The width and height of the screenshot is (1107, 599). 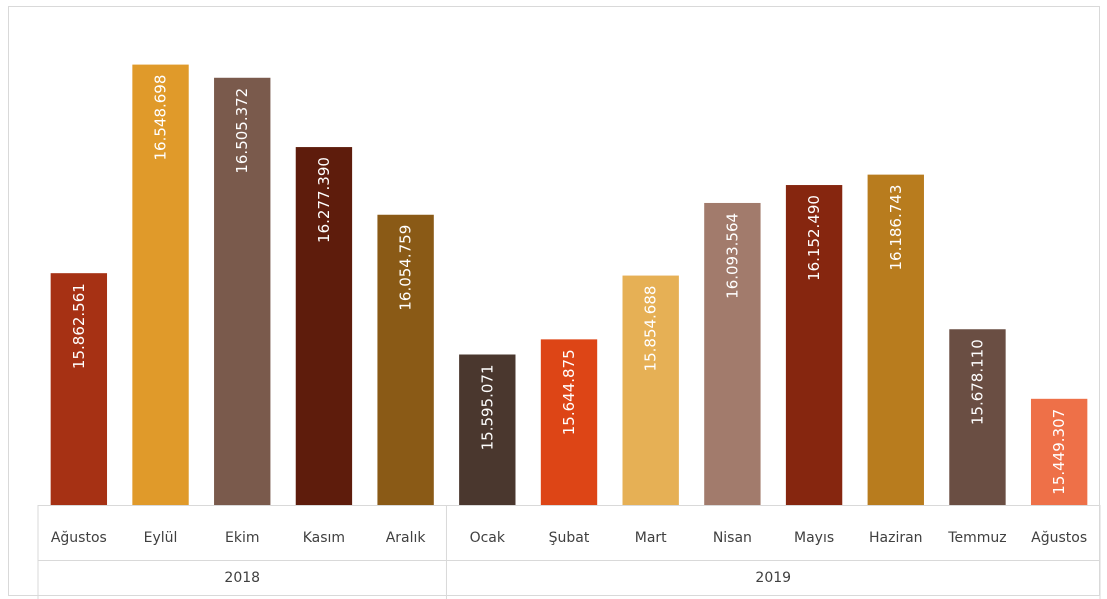 What do you see at coordinates (651, 538) in the screenshot?
I see `x-tick-label-8: Mart` at bounding box center [651, 538].